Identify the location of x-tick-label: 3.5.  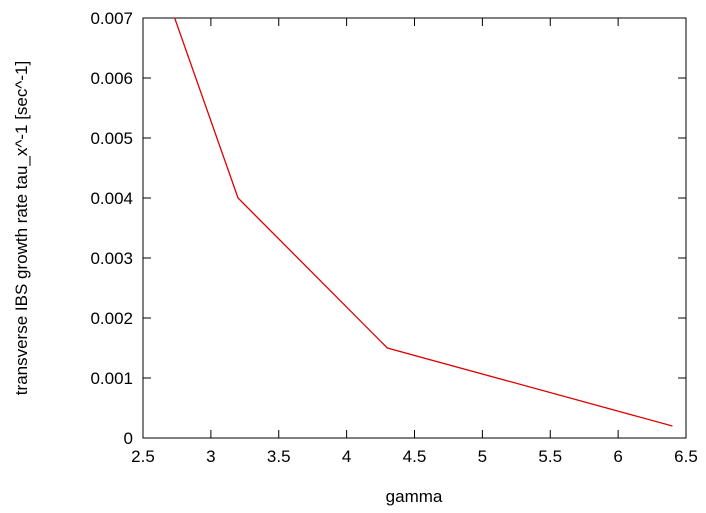
(279, 456).